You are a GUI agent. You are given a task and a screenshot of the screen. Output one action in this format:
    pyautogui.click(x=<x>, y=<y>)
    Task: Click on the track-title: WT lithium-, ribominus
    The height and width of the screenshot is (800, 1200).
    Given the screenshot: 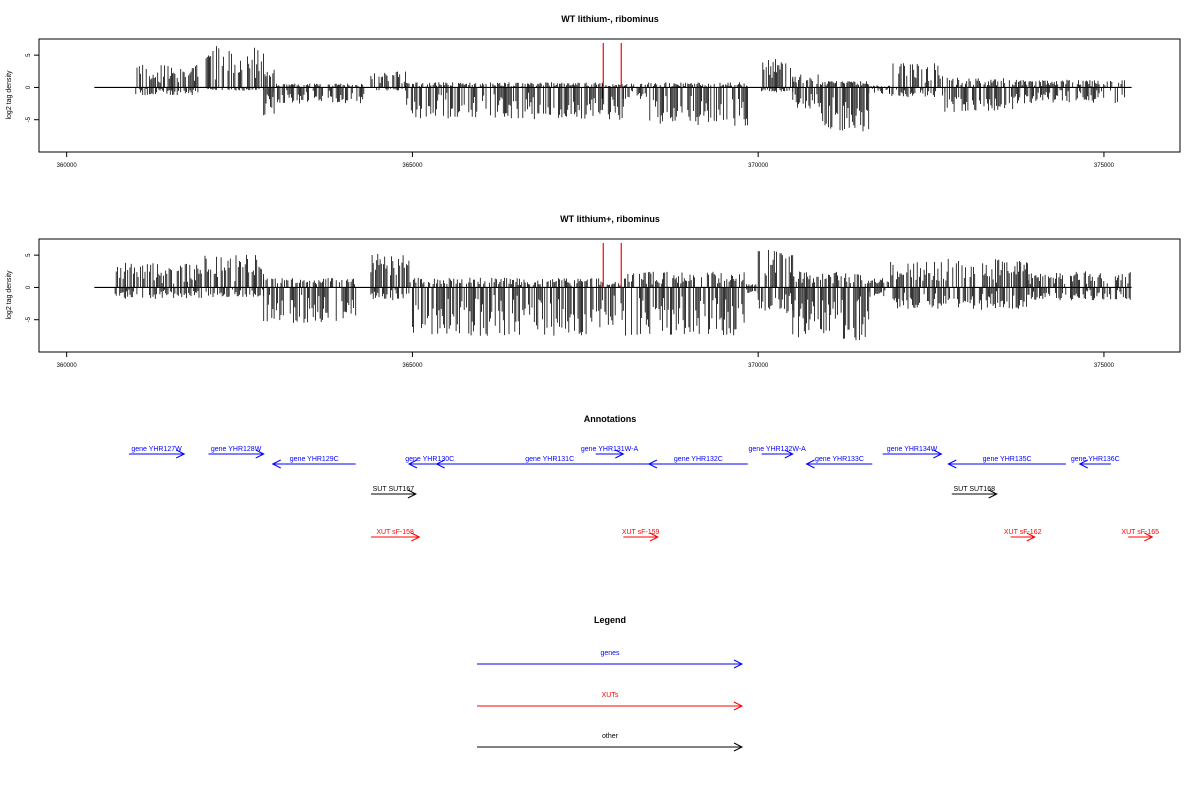 What is the action you would take?
    pyautogui.click(x=610, y=19)
    